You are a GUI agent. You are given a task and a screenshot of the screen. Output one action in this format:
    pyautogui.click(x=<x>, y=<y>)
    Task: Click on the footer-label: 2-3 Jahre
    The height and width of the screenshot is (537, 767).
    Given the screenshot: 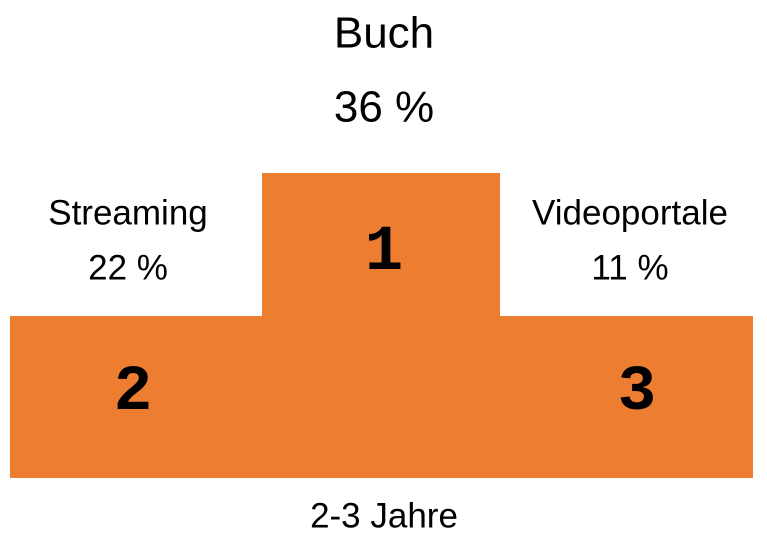 What is the action you would take?
    pyautogui.click(x=384, y=515)
    